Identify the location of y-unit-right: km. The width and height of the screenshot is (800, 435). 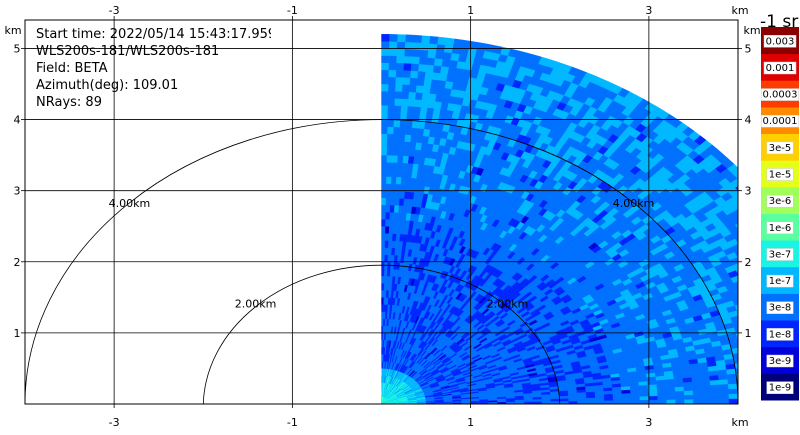
(751, 30).